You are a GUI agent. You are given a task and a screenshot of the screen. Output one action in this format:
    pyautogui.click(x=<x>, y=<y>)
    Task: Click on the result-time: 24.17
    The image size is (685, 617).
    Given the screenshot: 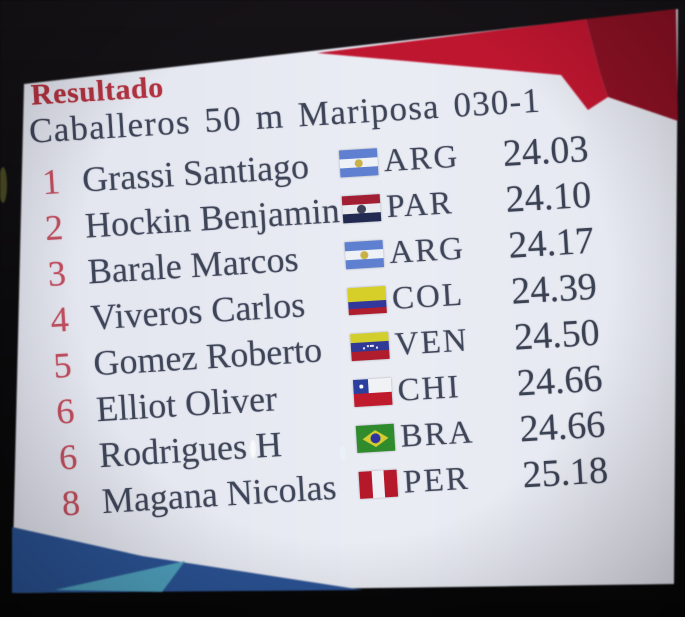 What is the action you would take?
    pyautogui.click(x=551, y=243)
    